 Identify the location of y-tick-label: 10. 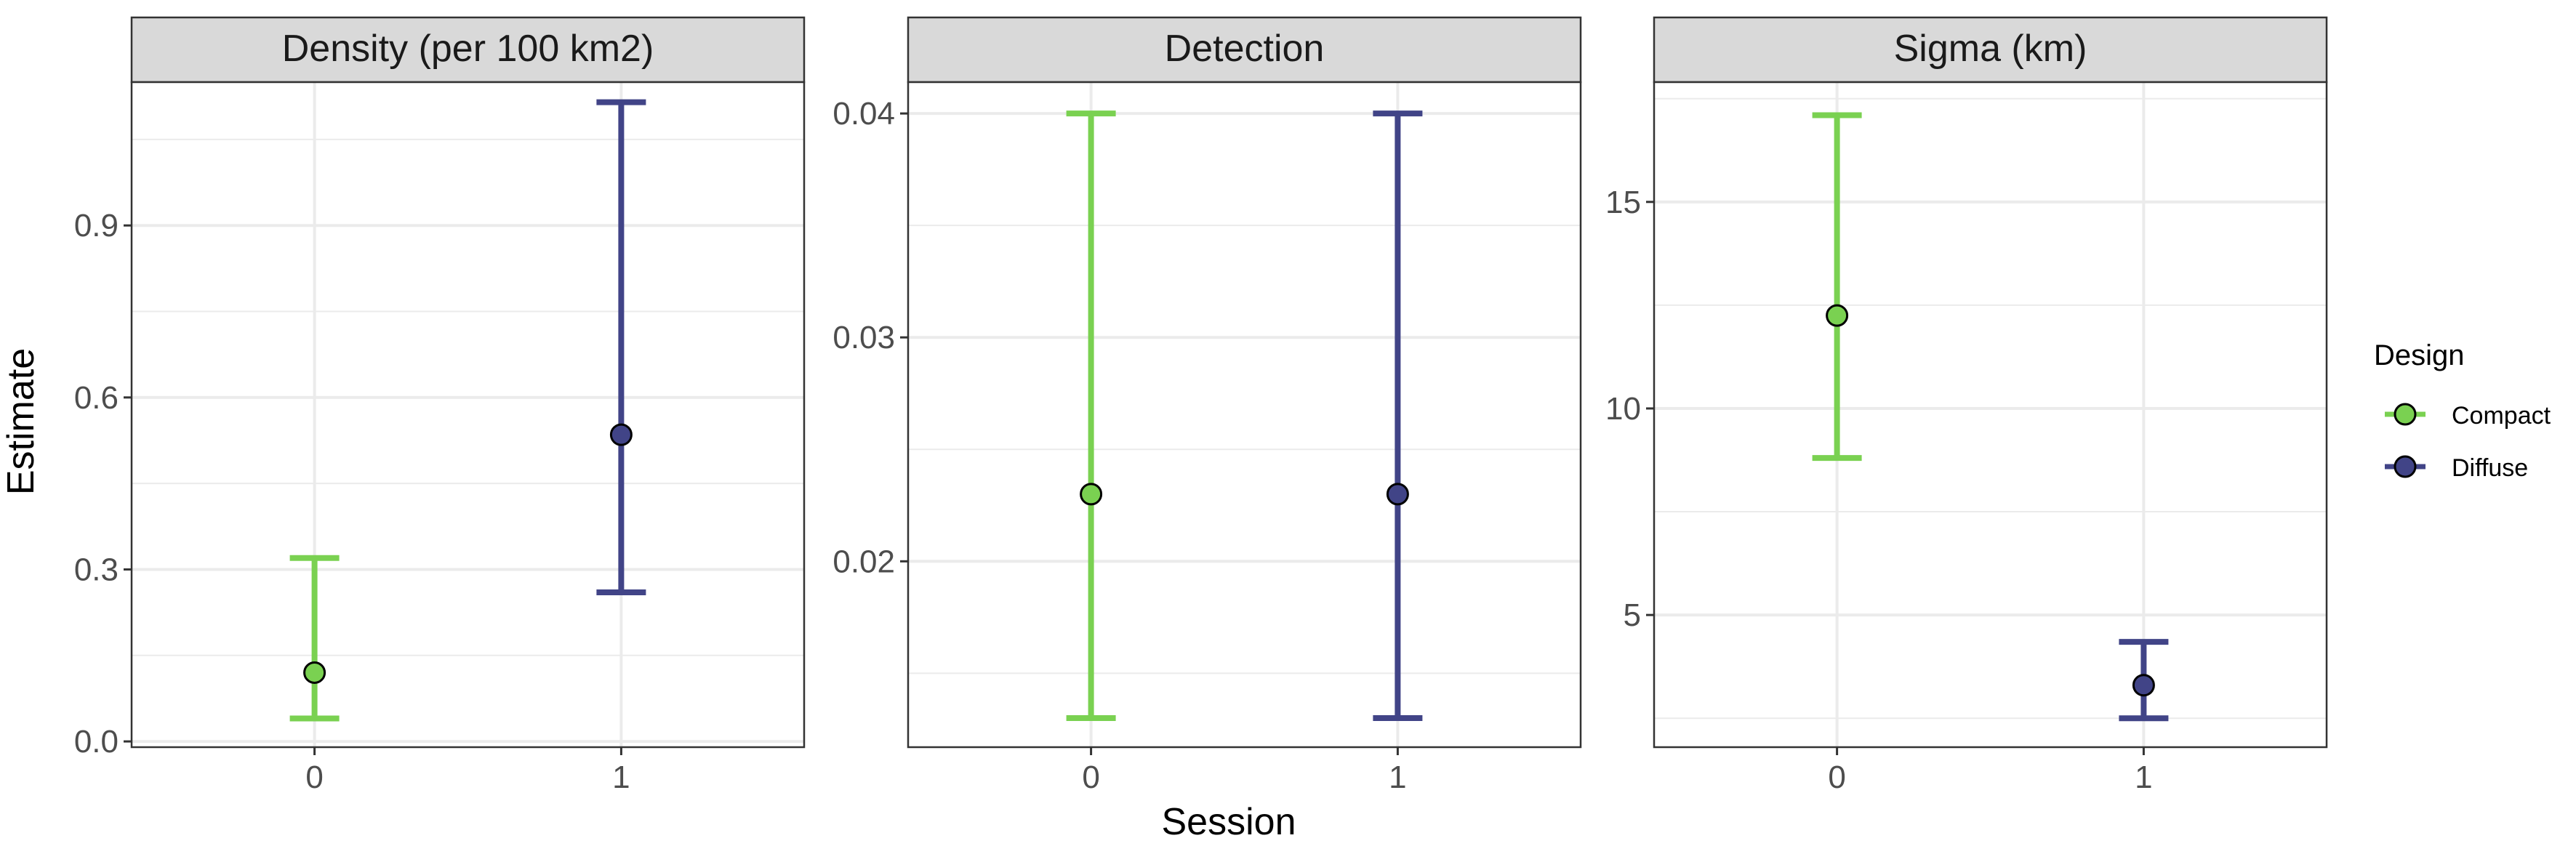
(1623, 409).